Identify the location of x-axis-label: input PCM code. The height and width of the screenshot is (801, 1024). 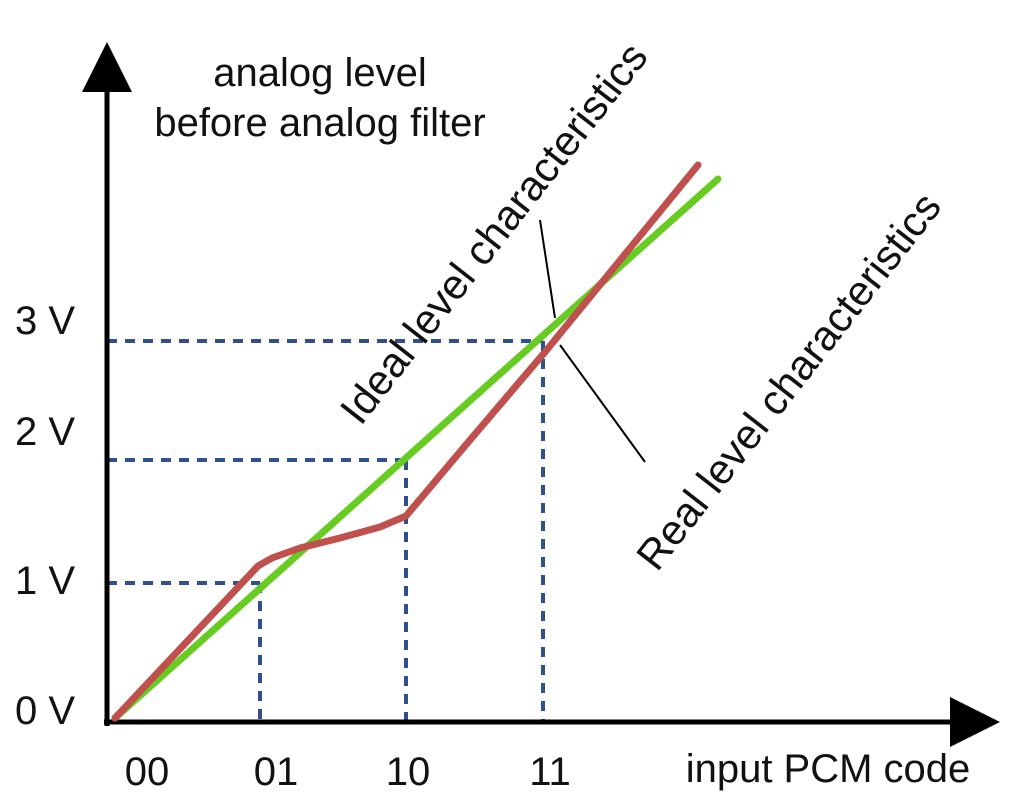
(828, 769).